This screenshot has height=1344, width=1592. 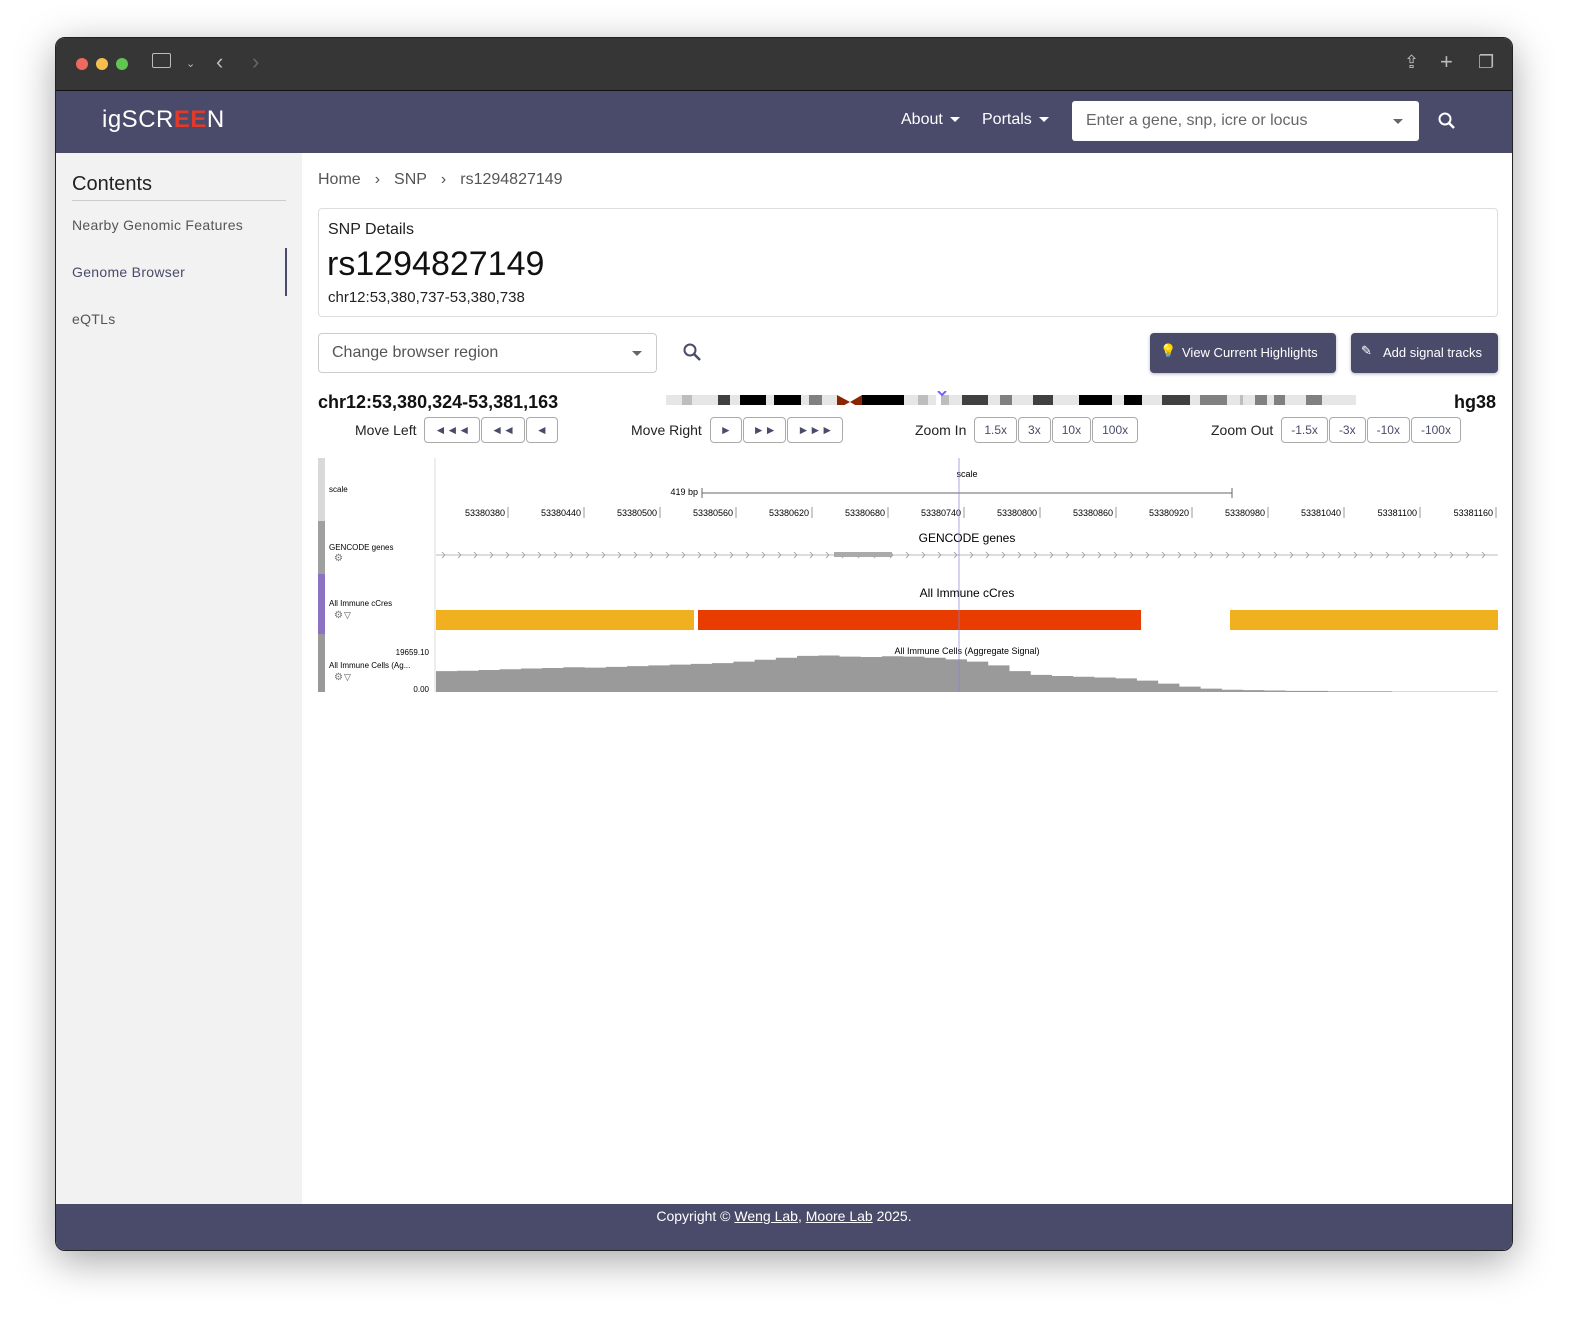 I want to click on zoom-out-3x-button: -3x, so click(x=1347, y=430).